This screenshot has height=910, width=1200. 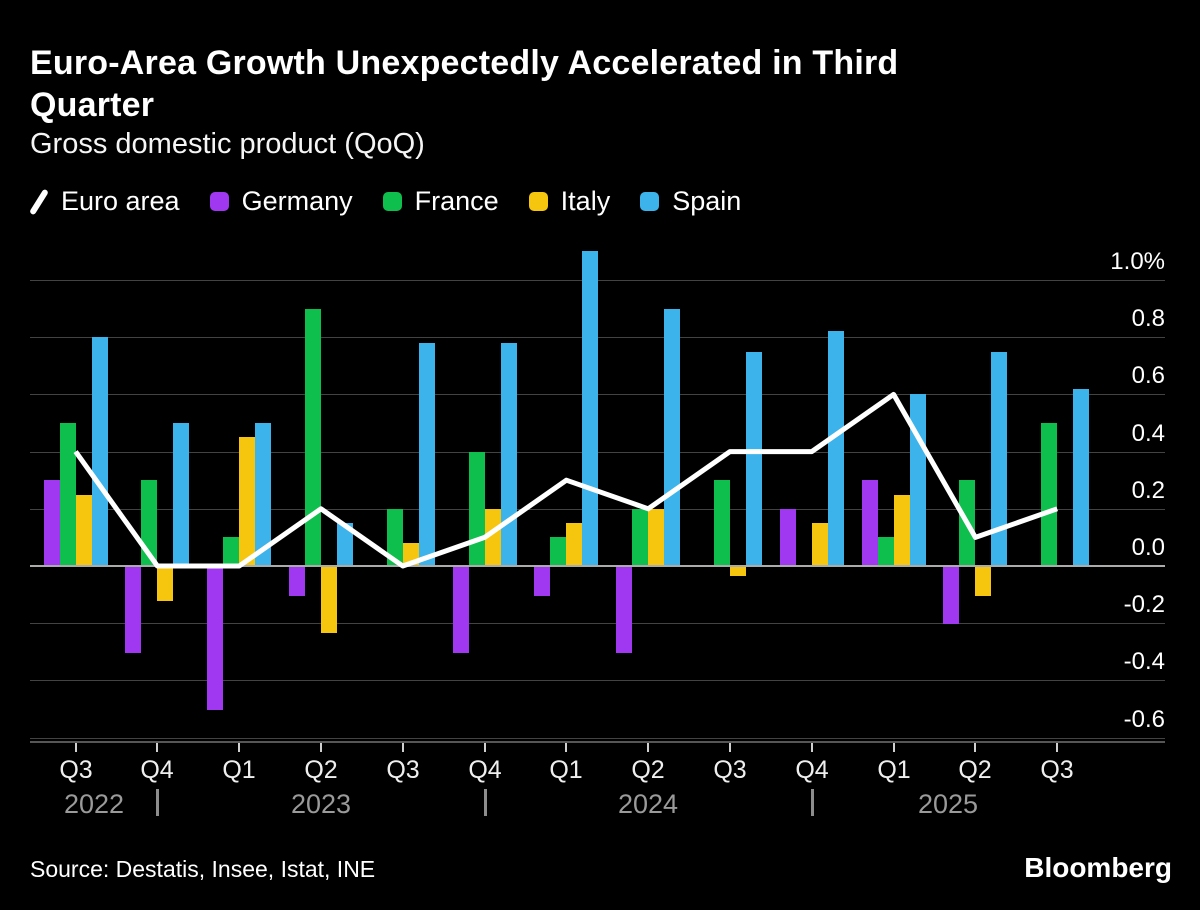 I want to click on zero-baseline, so click(x=597, y=566).